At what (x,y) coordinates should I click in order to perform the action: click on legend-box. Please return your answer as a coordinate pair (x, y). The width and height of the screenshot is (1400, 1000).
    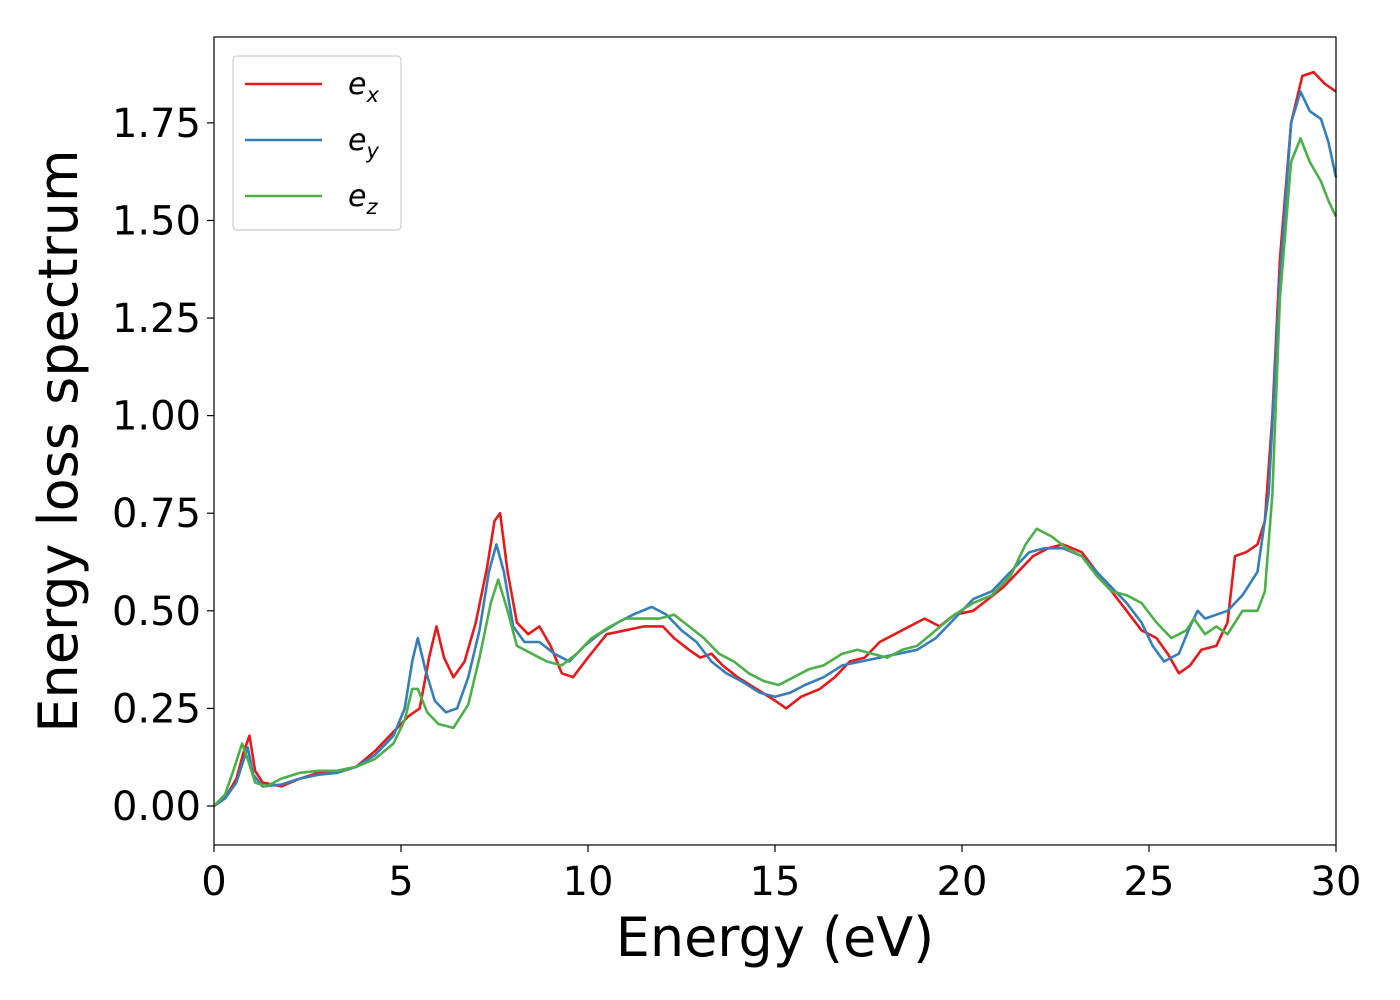
    Looking at the image, I should click on (317, 143).